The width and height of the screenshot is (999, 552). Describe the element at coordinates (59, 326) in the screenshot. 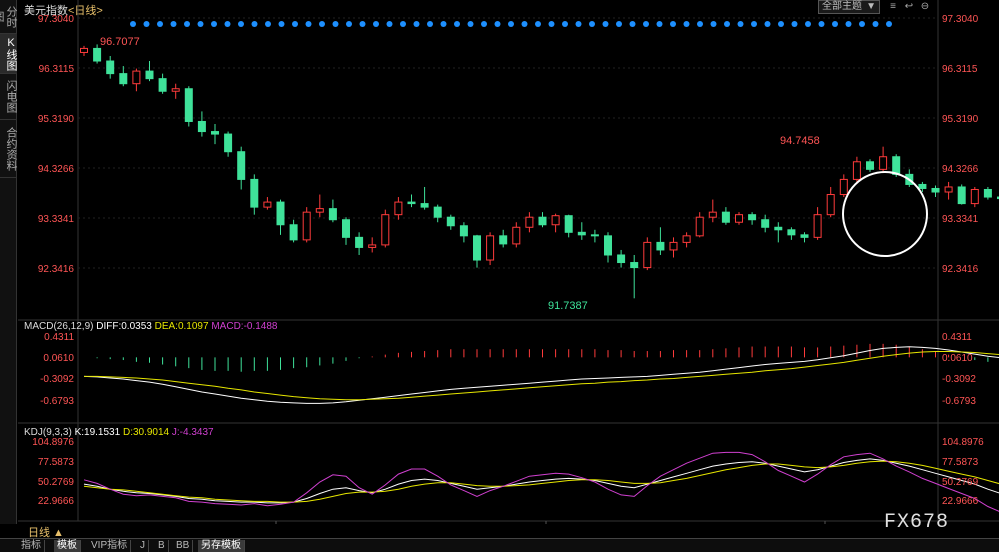

I see `macd-legend-name: MACD(26,12,9)` at that location.